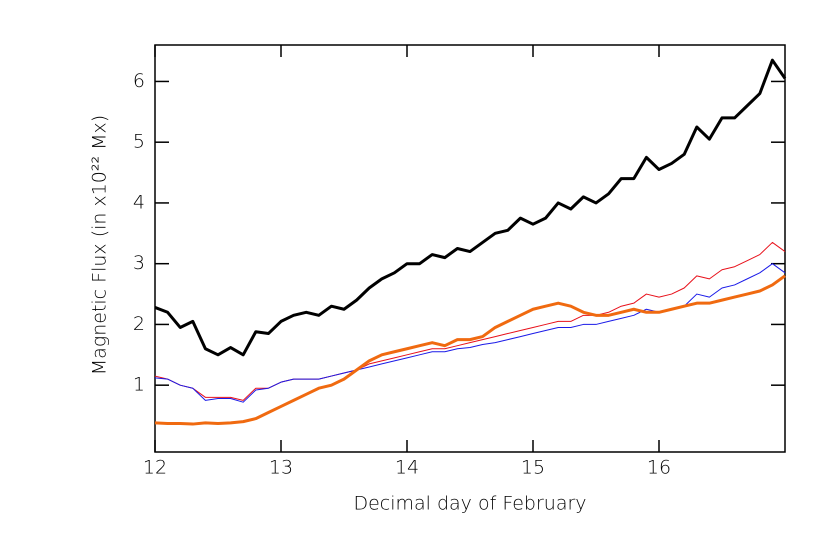 The height and width of the screenshot is (540, 830). What do you see at coordinates (139, 142) in the screenshot?
I see `y-tick-label: 5` at bounding box center [139, 142].